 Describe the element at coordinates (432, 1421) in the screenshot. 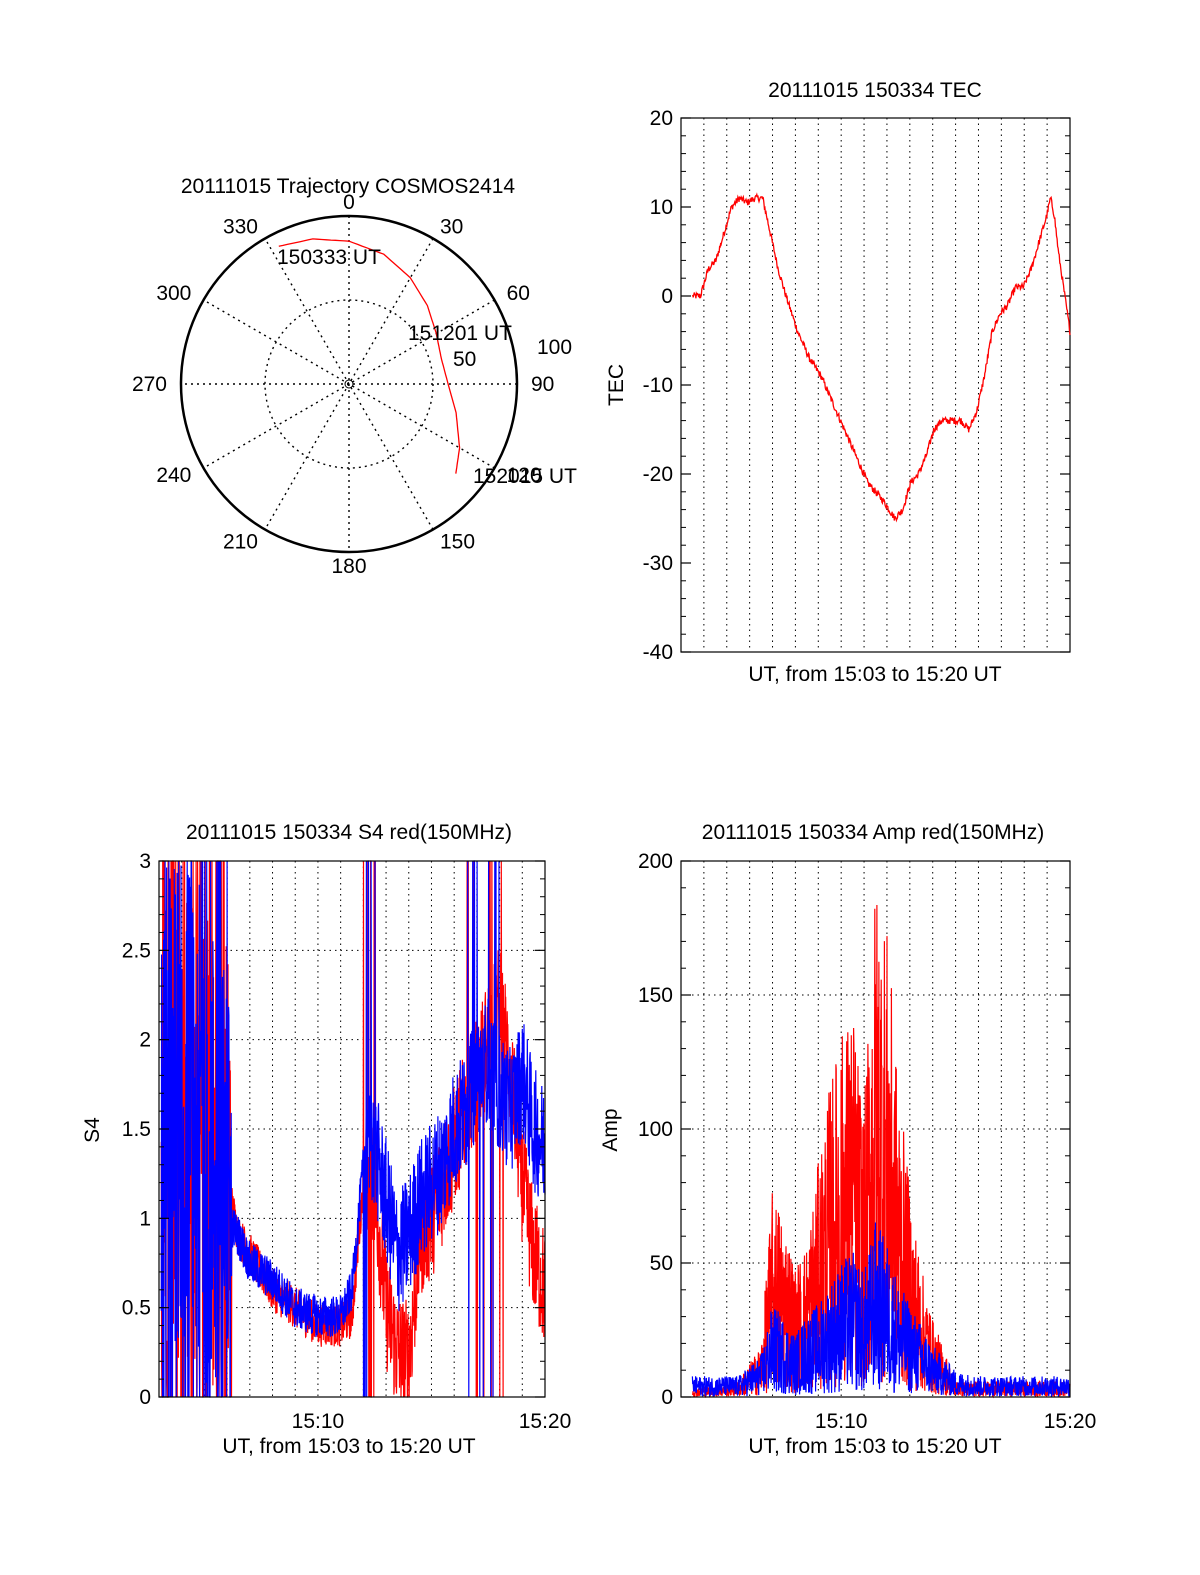

I see `s4-x-axis: 15:10 15:20` at that location.